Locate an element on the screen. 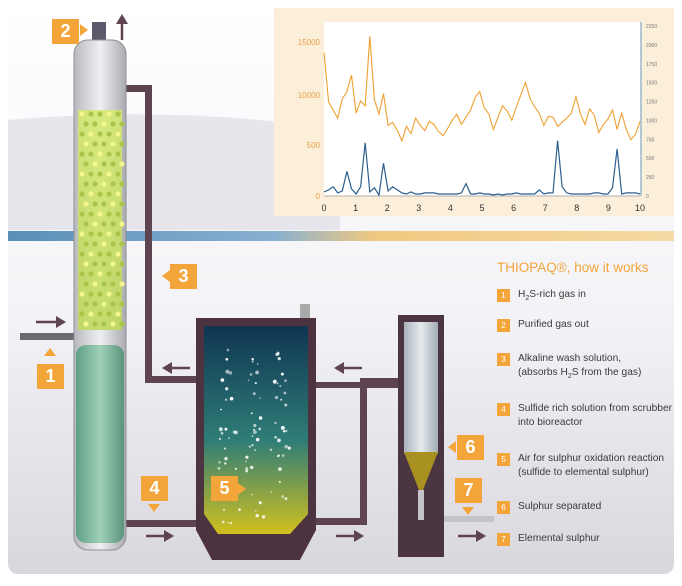  left-tick-label: 0 is located at coordinates (318, 196).